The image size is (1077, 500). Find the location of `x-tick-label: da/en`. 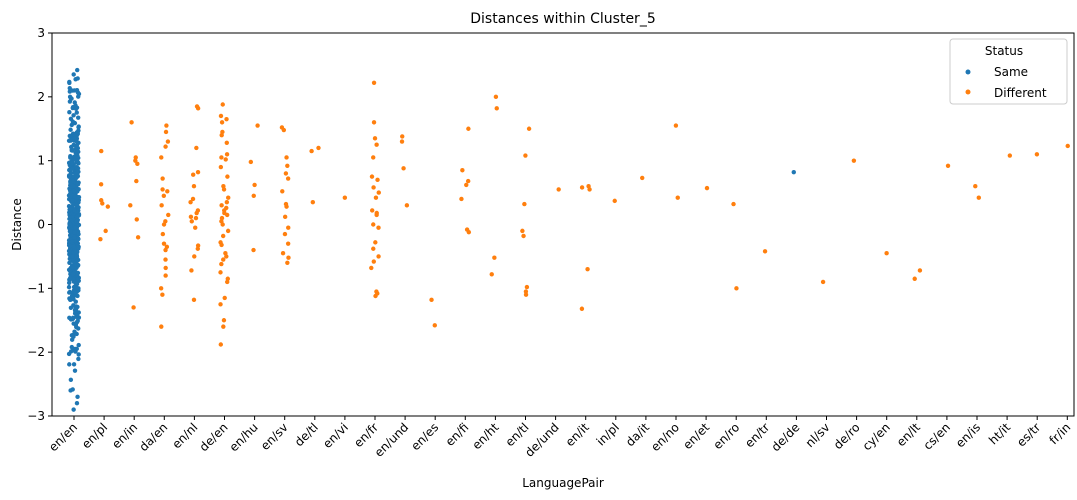

x-tick-label: da/en is located at coordinates (153, 437).